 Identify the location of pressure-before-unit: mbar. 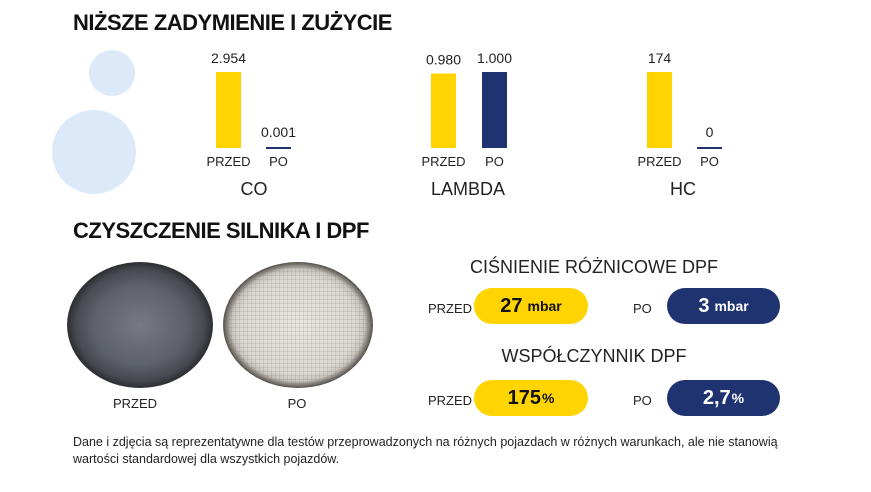
(544, 306).